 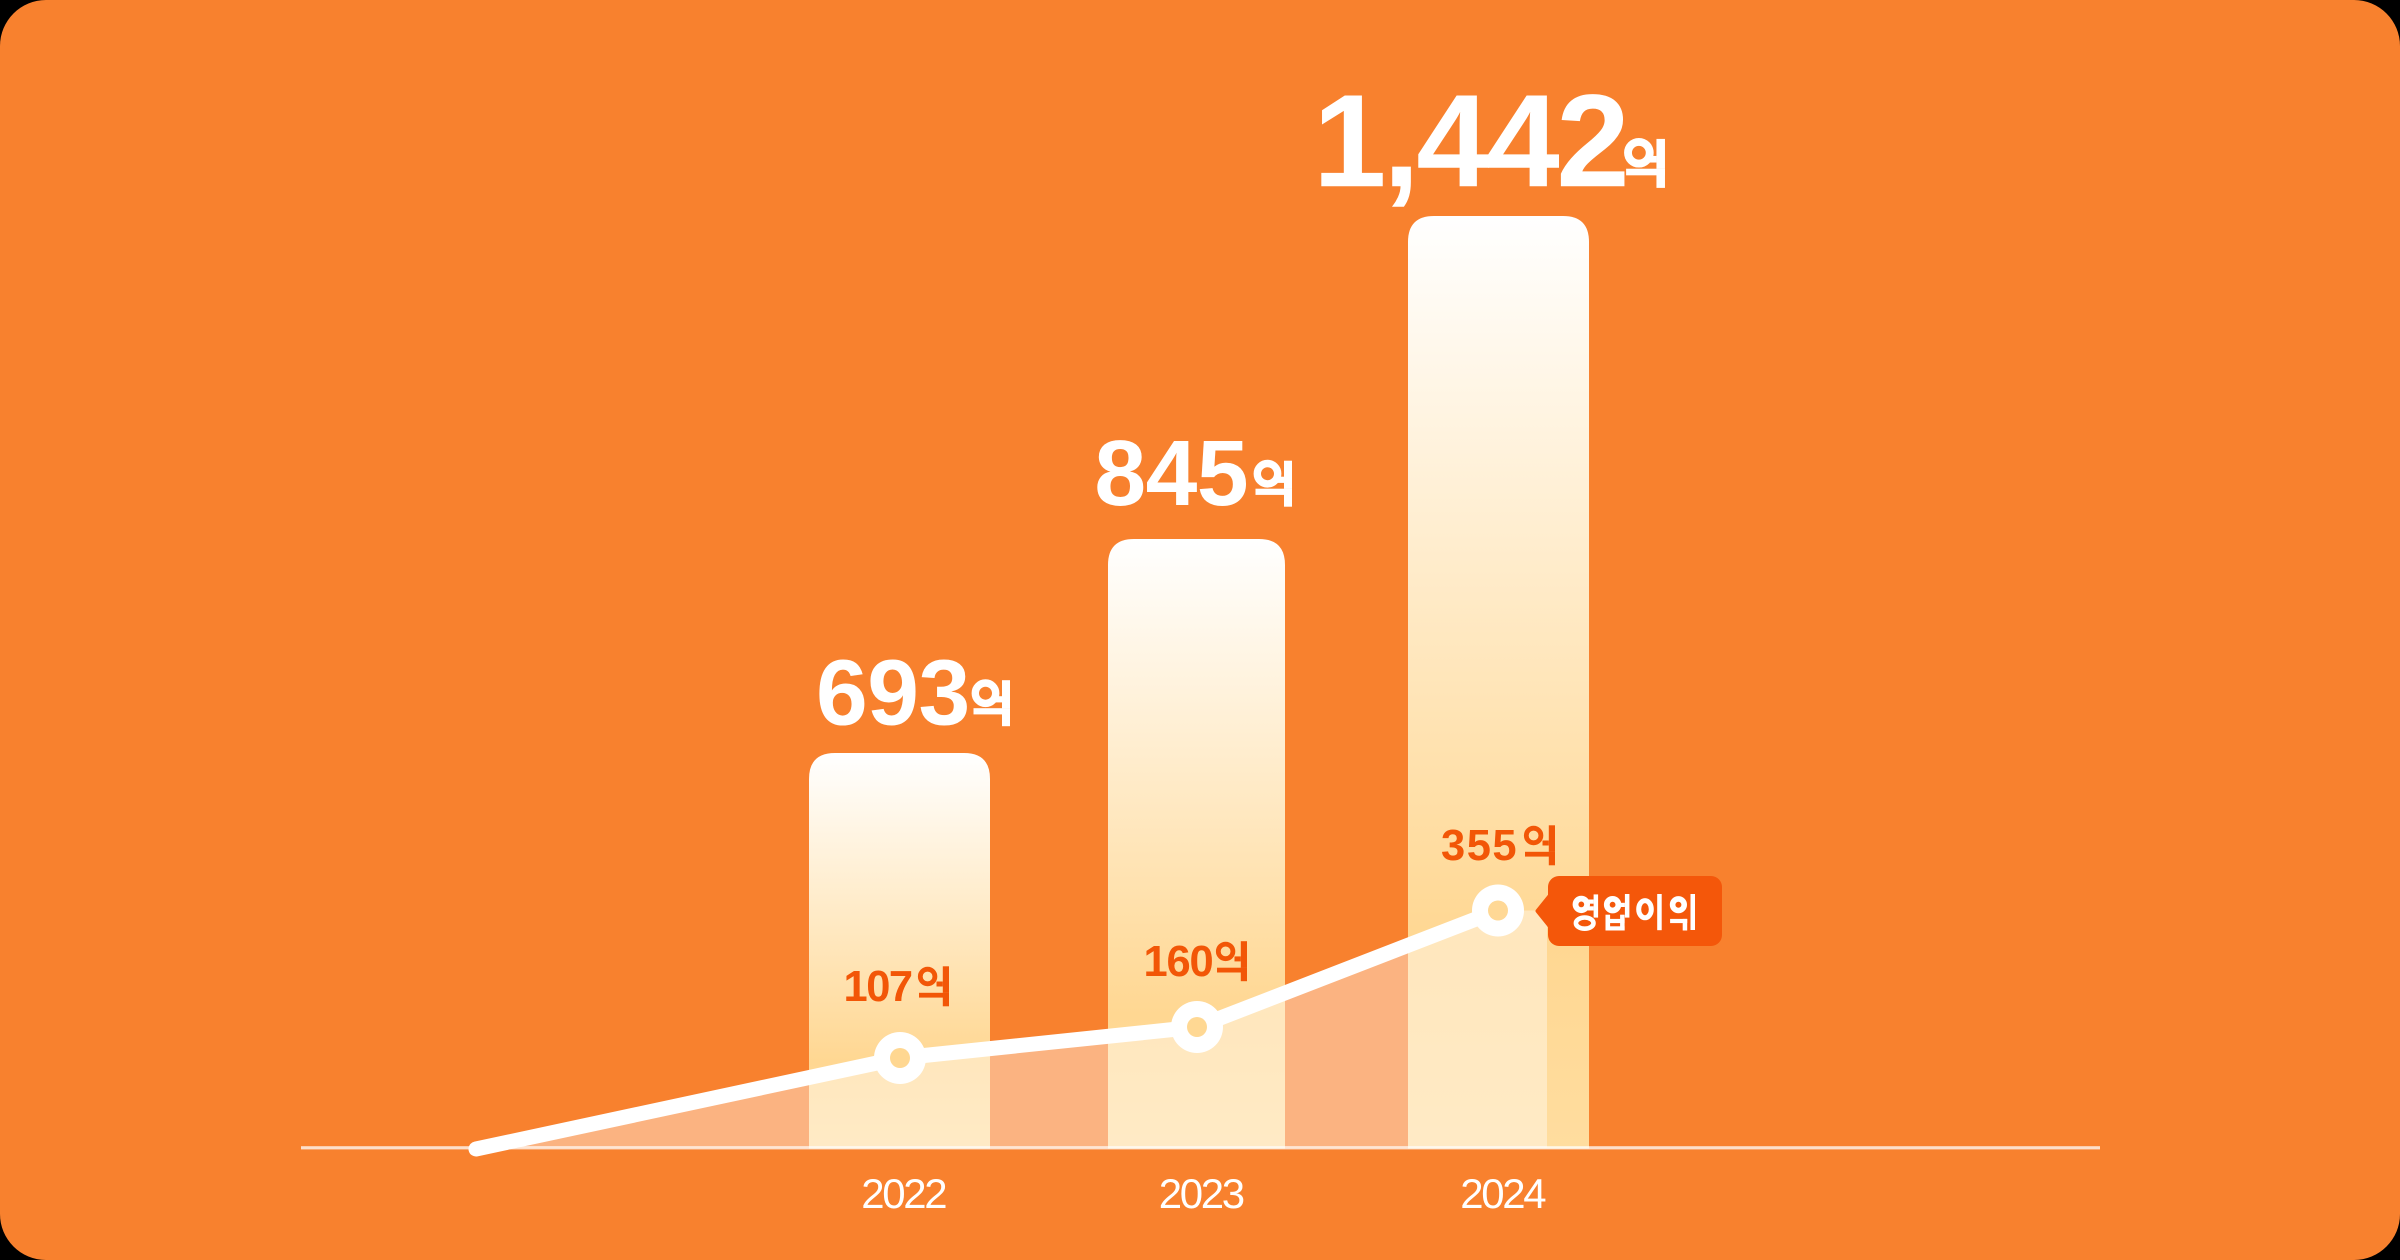 What do you see at coordinates (903, 1193) in the screenshot?
I see `svg-text: 2022` at bounding box center [903, 1193].